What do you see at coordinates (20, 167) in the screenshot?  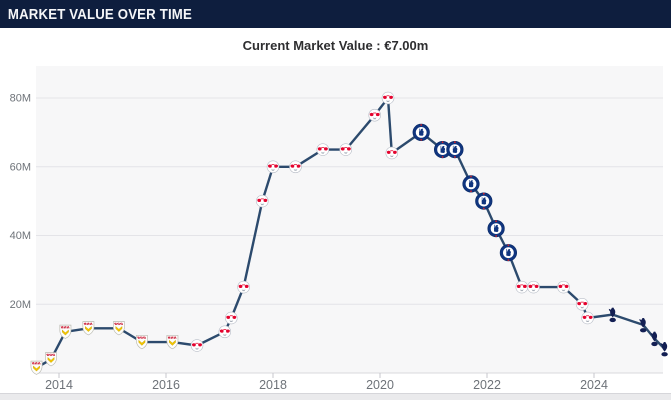 I see `y-tick-label-60M: 60M` at bounding box center [20, 167].